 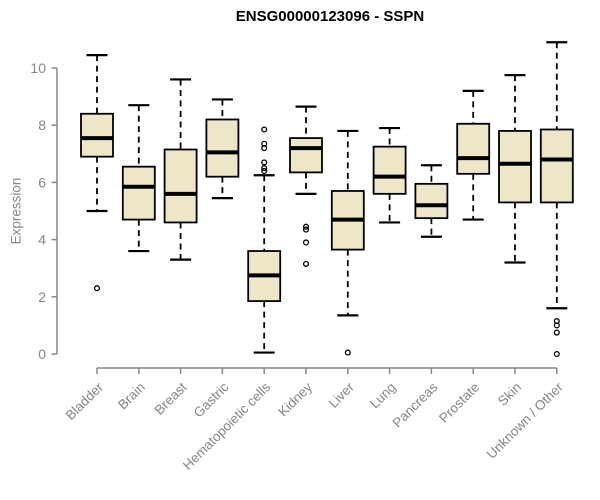 I want to click on category-label-kidney: Kidney, so click(x=295, y=399).